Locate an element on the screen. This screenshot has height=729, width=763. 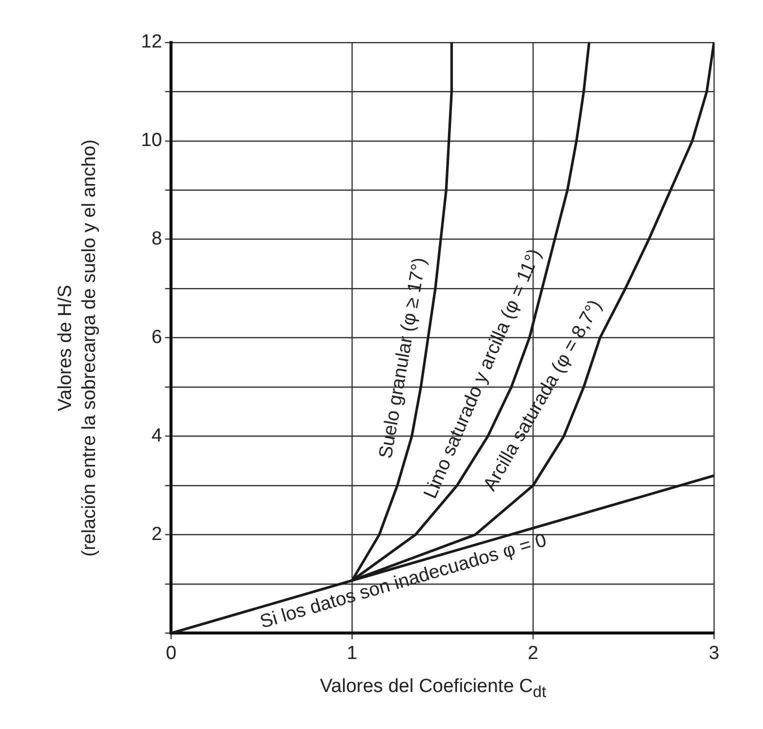
y-tick-label: 4 is located at coordinates (157, 436).